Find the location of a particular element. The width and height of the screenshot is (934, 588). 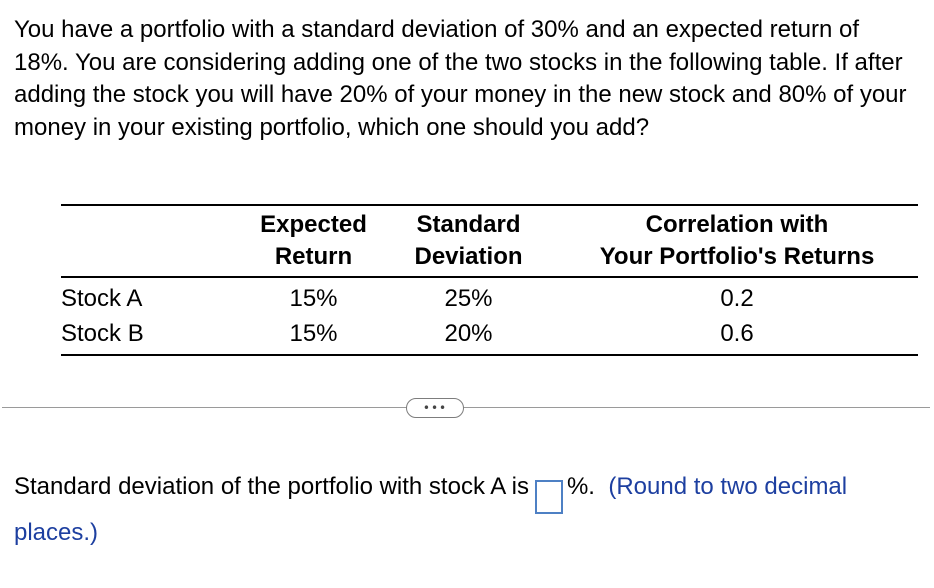

show-more-button: ••• is located at coordinates (435, 408).